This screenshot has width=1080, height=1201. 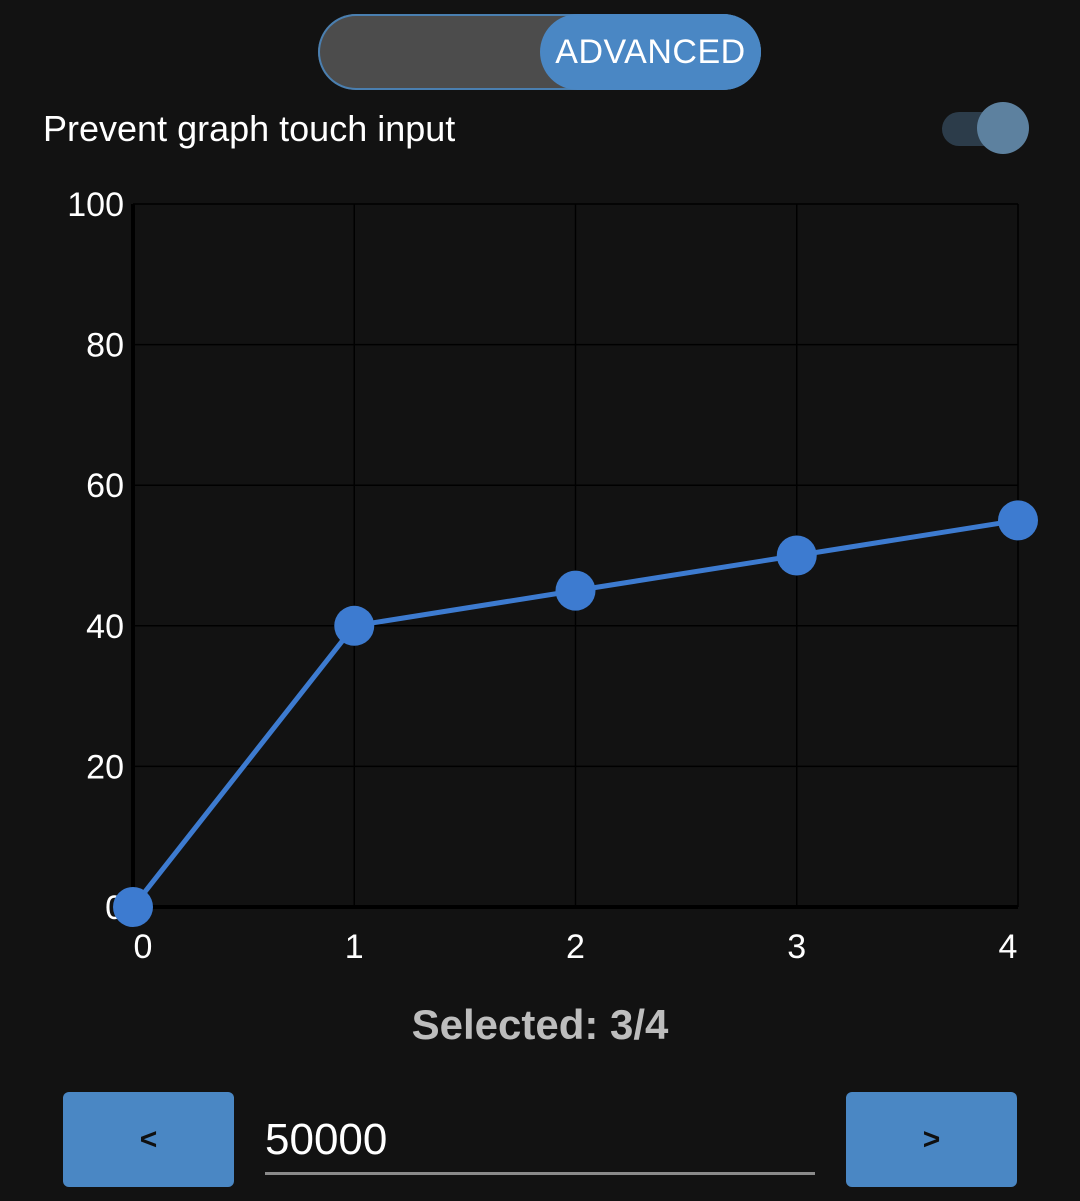 What do you see at coordinates (931, 1139) in the screenshot?
I see `next-point-button: >` at bounding box center [931, 1139].